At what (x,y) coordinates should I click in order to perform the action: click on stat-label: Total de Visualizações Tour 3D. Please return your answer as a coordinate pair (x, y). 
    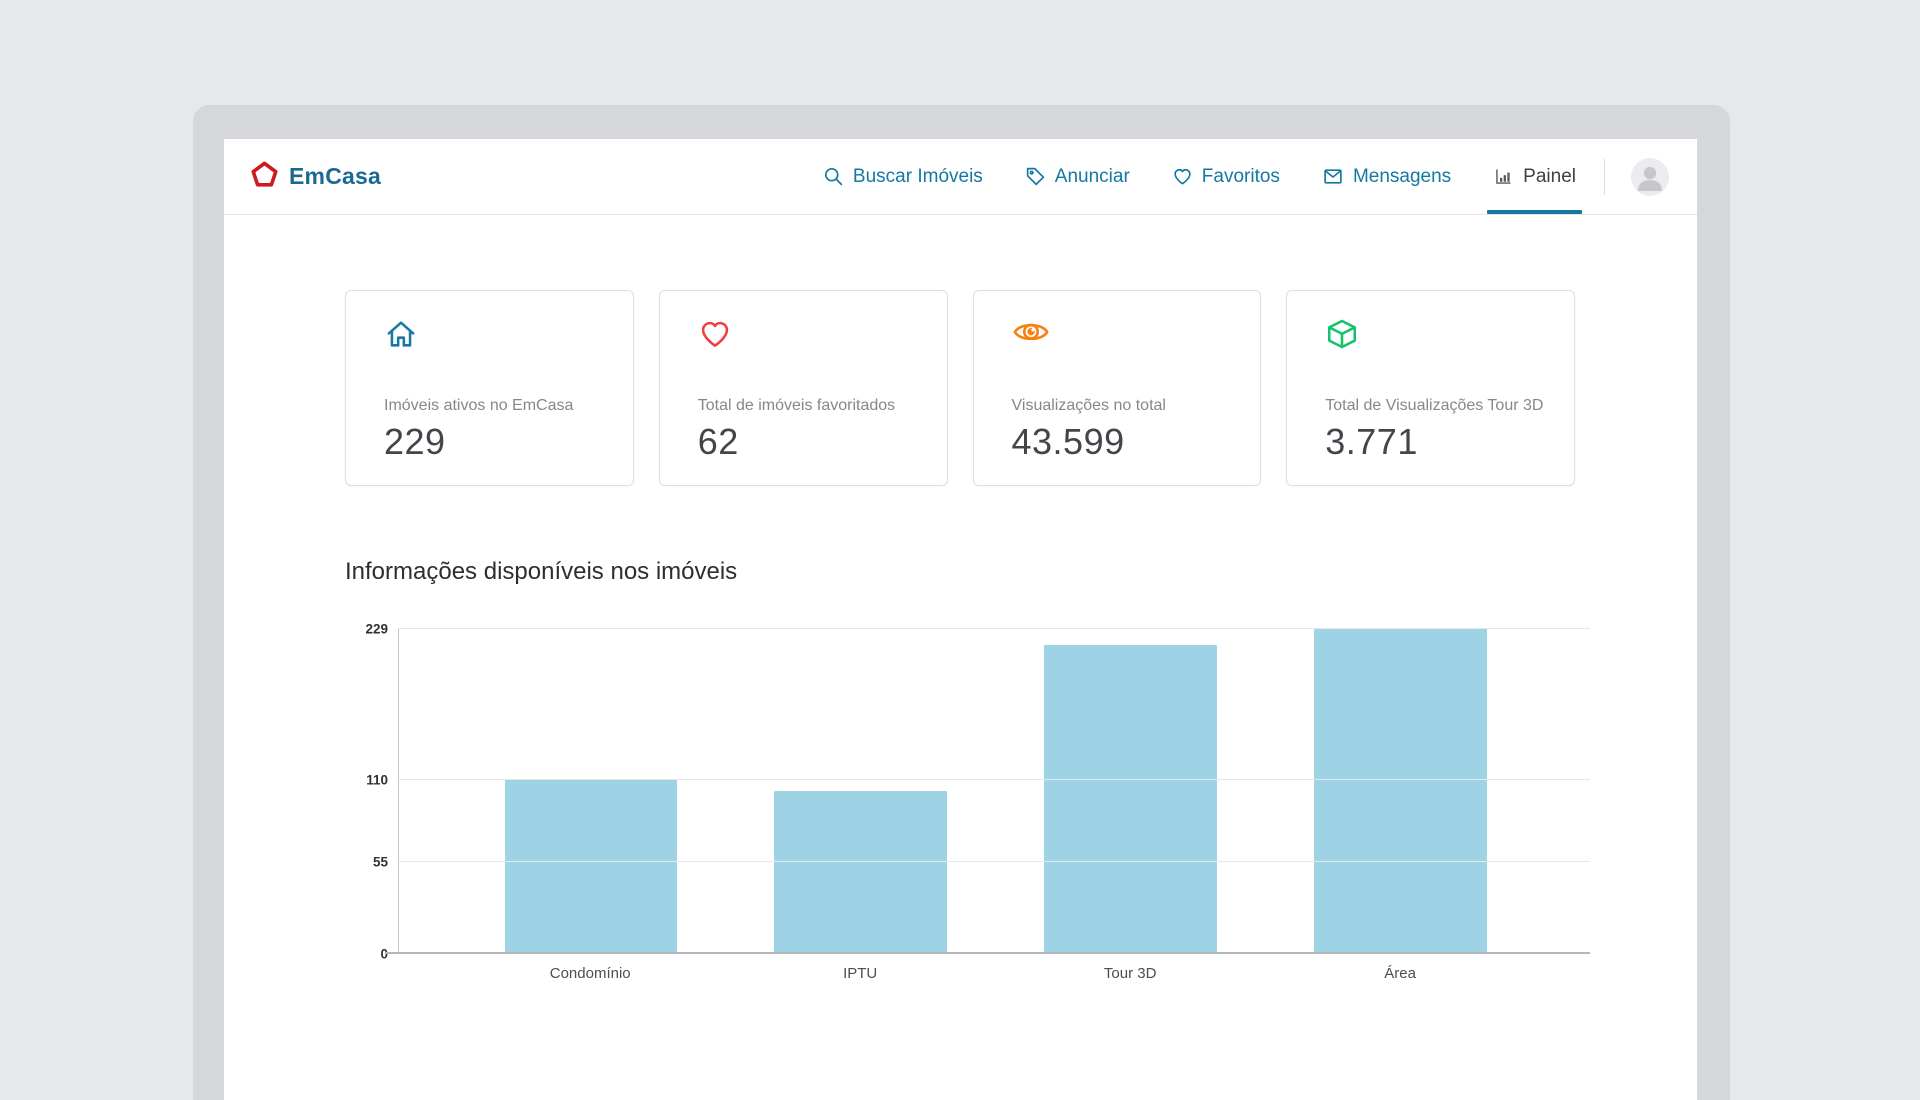
    Looking at the image, I should click on (1434, 405).